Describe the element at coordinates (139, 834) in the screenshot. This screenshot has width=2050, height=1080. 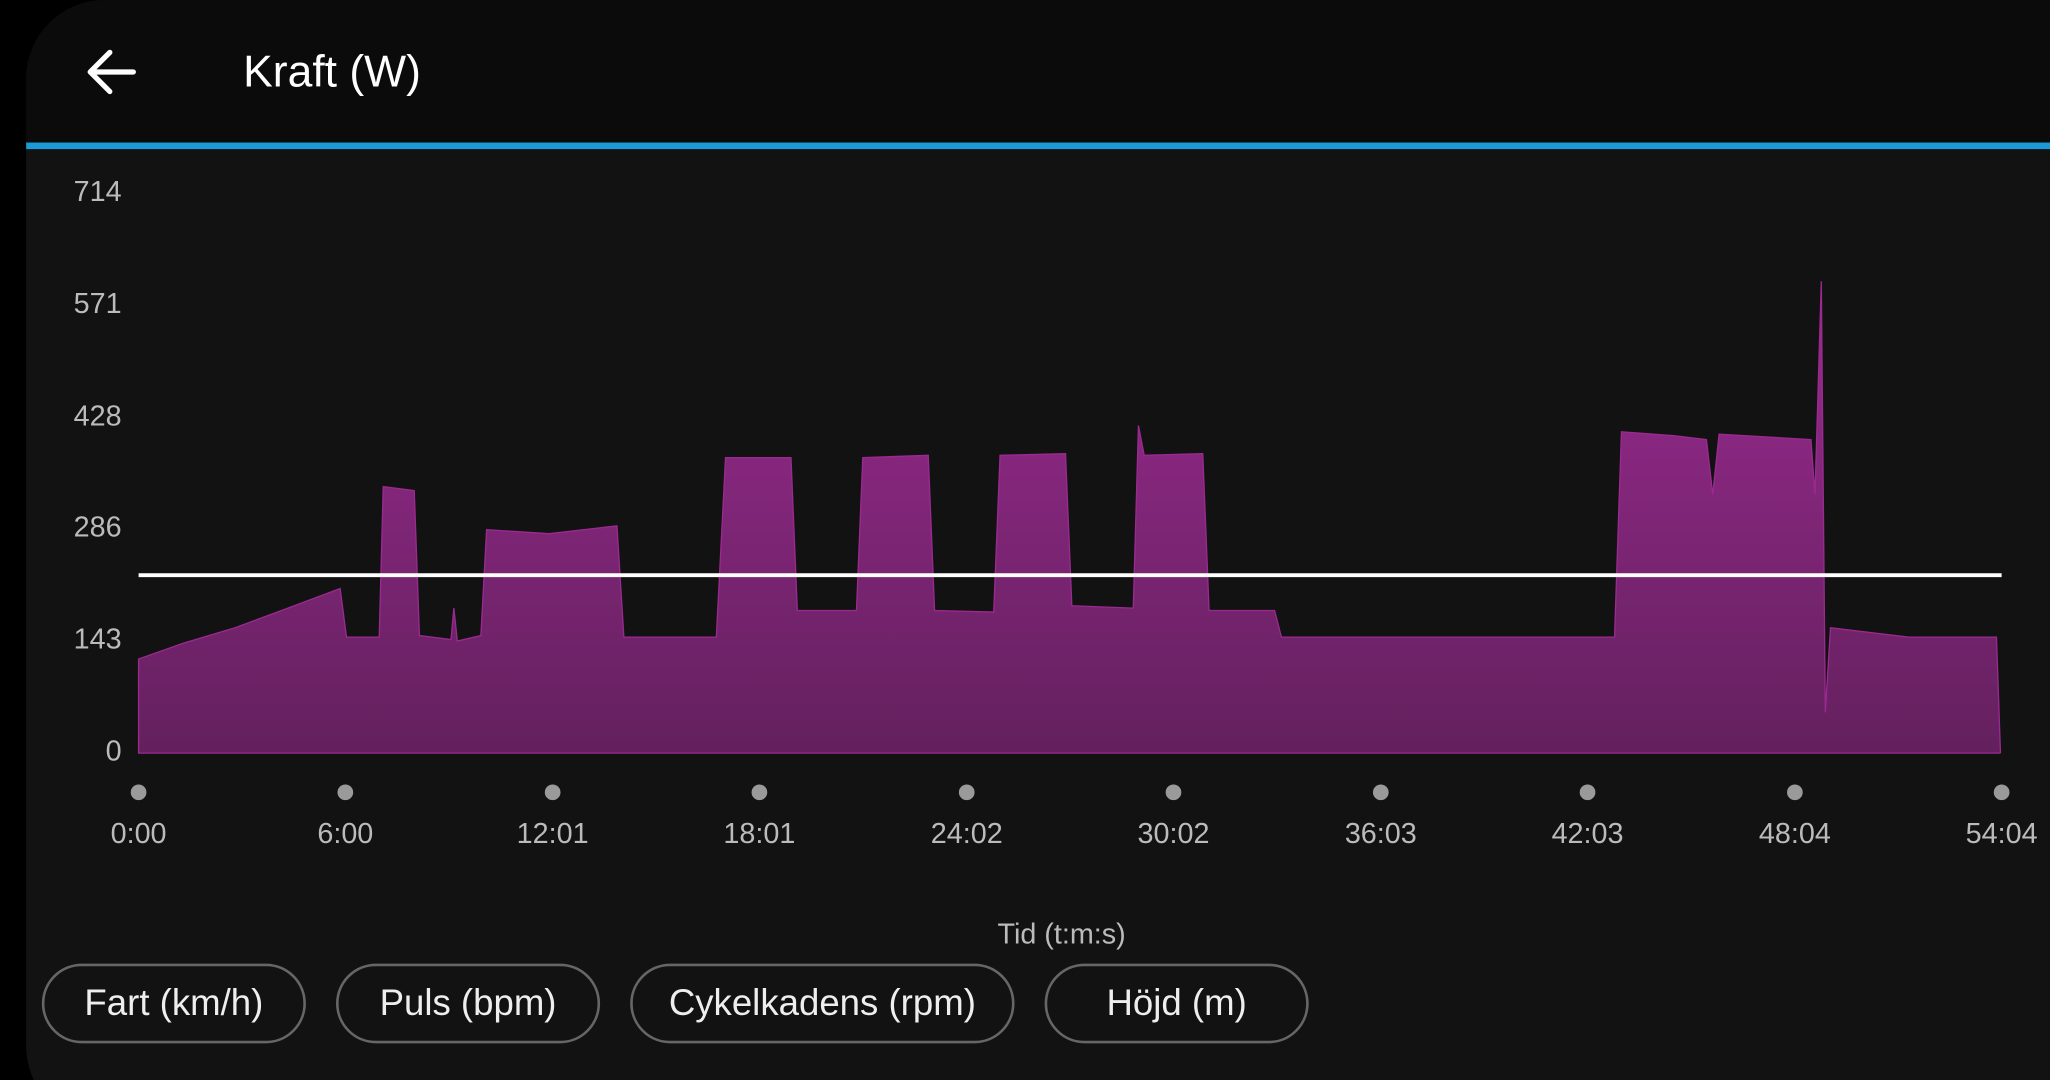
I see `x-tick-label: 0:00` at that location.